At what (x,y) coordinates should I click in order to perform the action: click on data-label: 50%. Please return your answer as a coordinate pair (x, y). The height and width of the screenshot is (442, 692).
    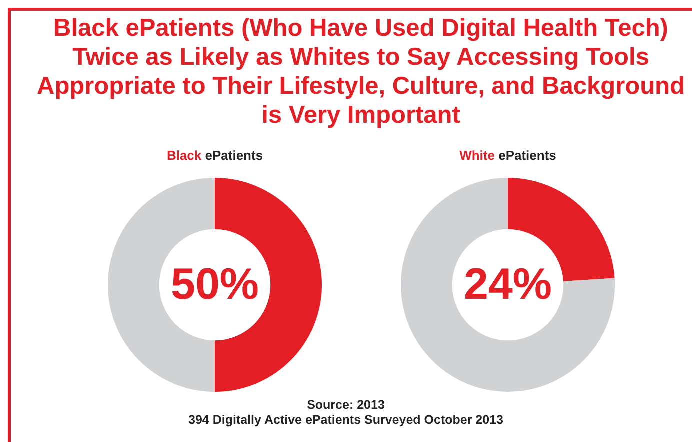
    Looking at the image, I should click on (215, 285).